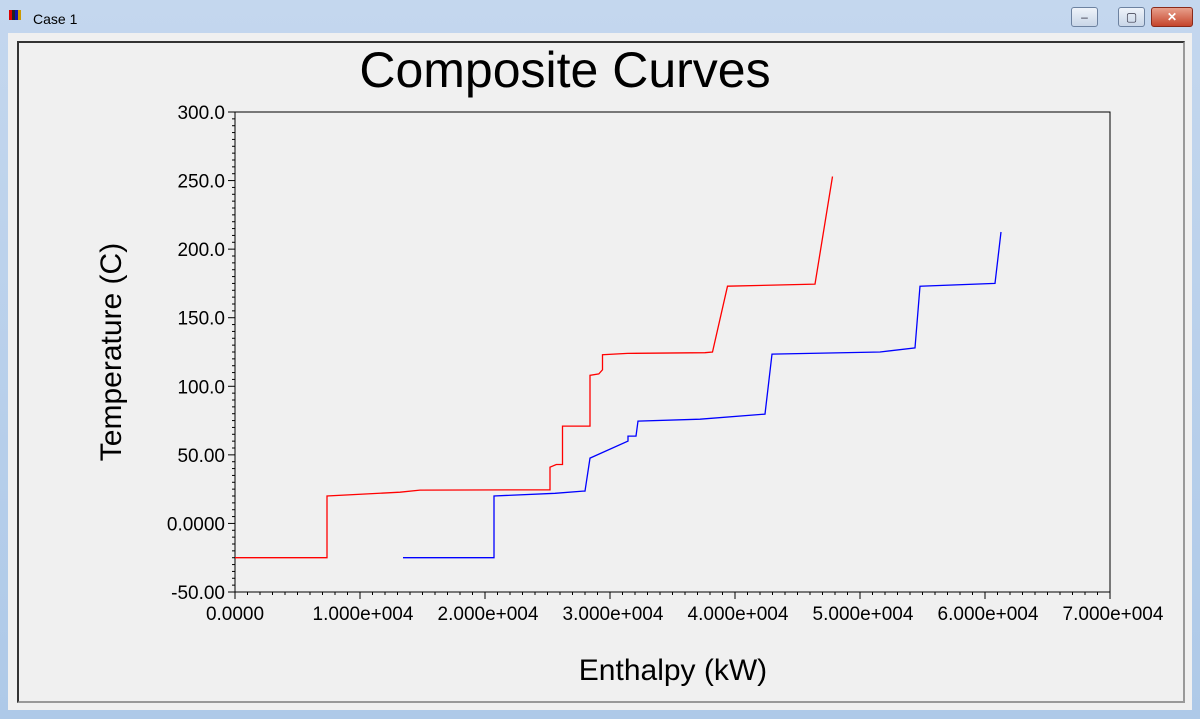 Image resolution: width=1200 pixels, height=719 pixels. I want to click on chart-title: Composite Curves, so click(564, 70).